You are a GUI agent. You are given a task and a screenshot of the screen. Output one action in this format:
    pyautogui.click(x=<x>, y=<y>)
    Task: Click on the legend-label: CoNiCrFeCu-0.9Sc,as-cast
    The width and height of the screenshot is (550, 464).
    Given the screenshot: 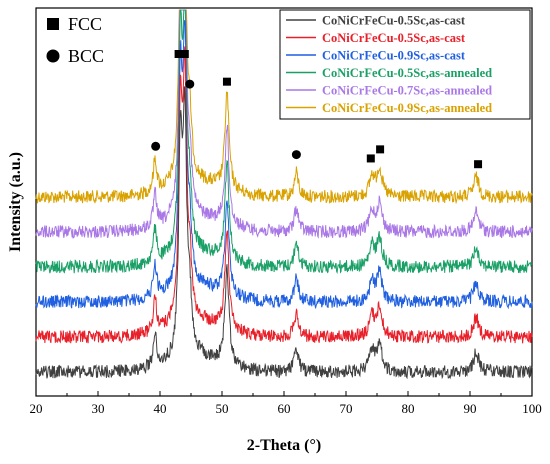 What is the action you would take?
    pyautogui.click(x=394, y=56)
    